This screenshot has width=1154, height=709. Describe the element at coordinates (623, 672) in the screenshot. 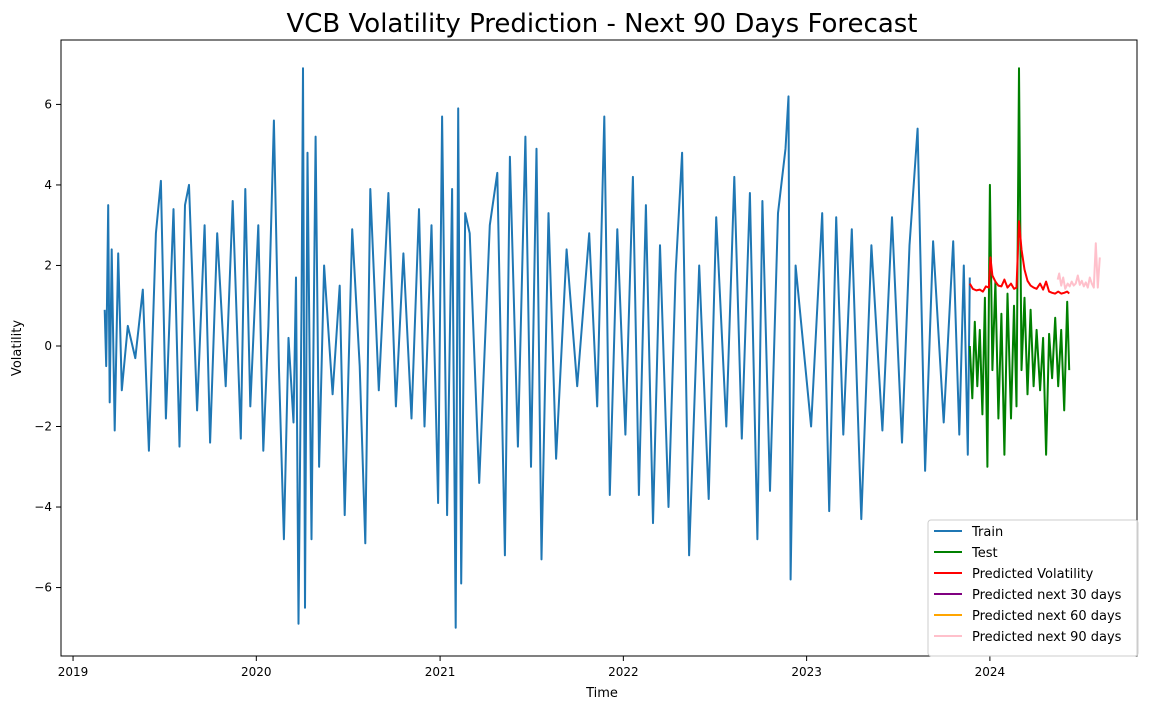

I see `x-tick-label: 2022` at that location.